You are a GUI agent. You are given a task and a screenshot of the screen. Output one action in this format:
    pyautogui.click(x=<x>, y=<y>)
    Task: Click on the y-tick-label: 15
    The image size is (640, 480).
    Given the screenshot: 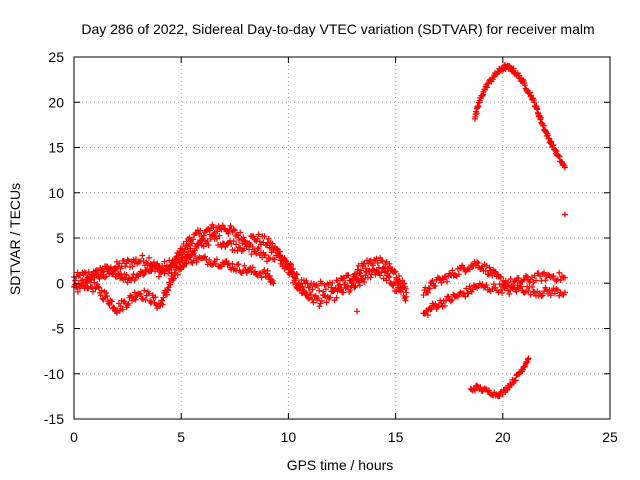 What is the action you would take?
    pyautogui.click(x=56, y=148)
    